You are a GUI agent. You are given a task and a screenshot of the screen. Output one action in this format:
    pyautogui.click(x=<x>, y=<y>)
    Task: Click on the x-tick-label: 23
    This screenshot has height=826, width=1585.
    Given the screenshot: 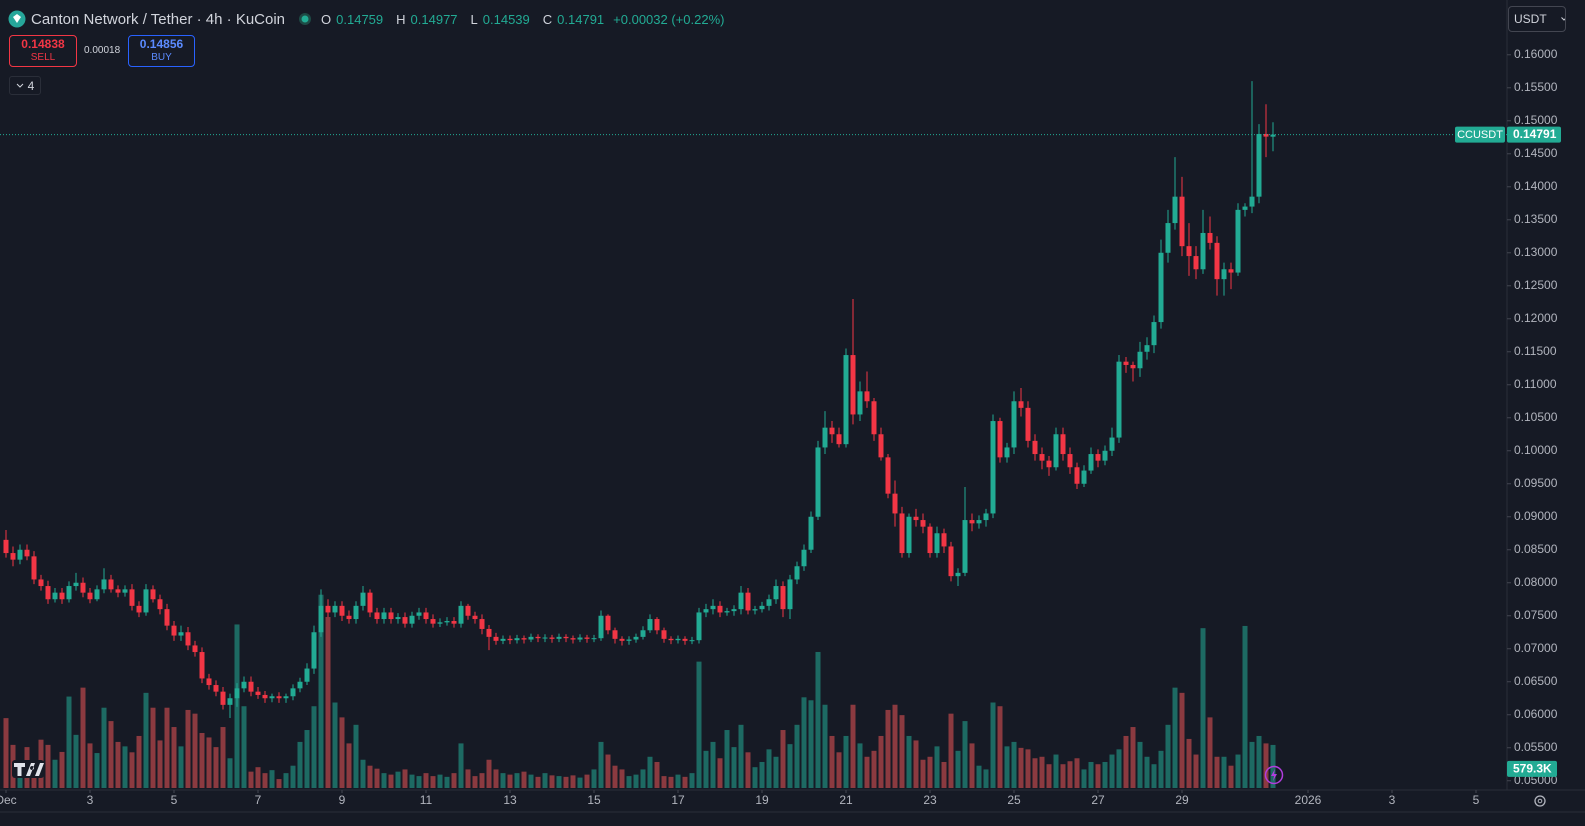 What is the action you would take?
    pyautogui.click(x=930, y=800)
    